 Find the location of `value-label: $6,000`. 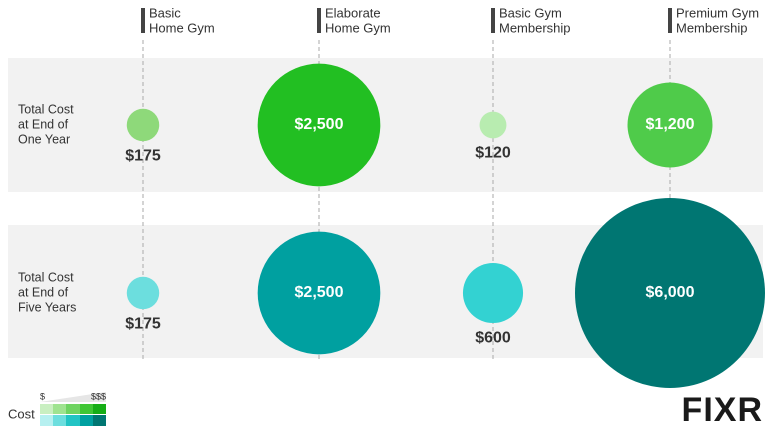

value-label: $6,000 is located at coordinates (670, 292).